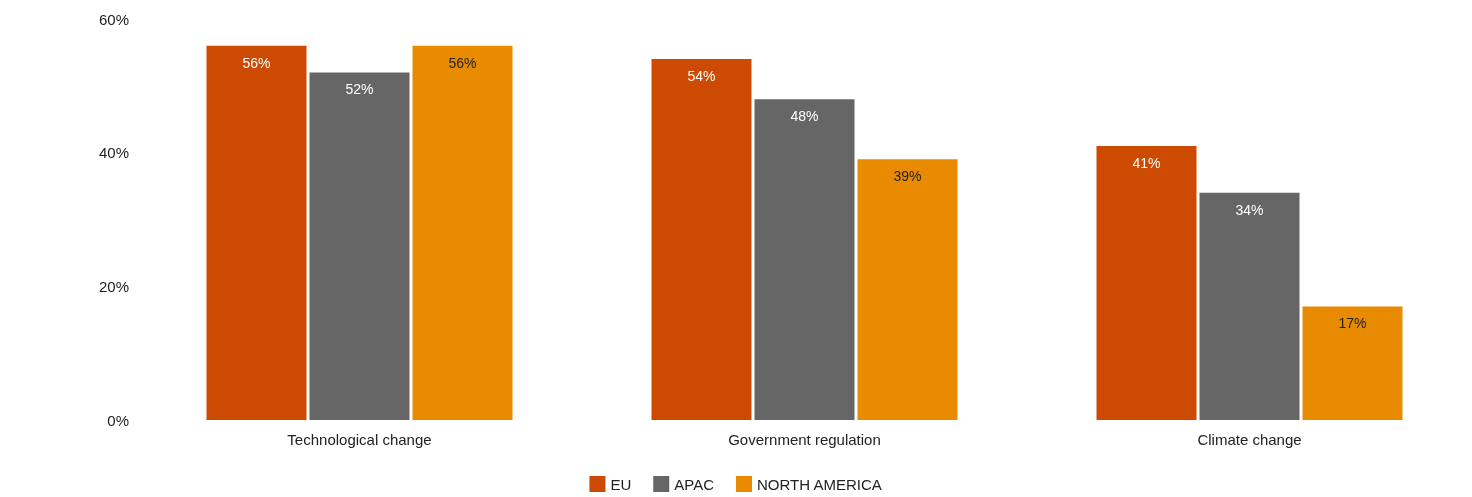 Image resolution: width=1472 pixels, height=497 pixels. What do you see at coordinates (804, 439) in the screenshot?
I see `x-tick-label: Government regulation` at bounding box center [804, 439].